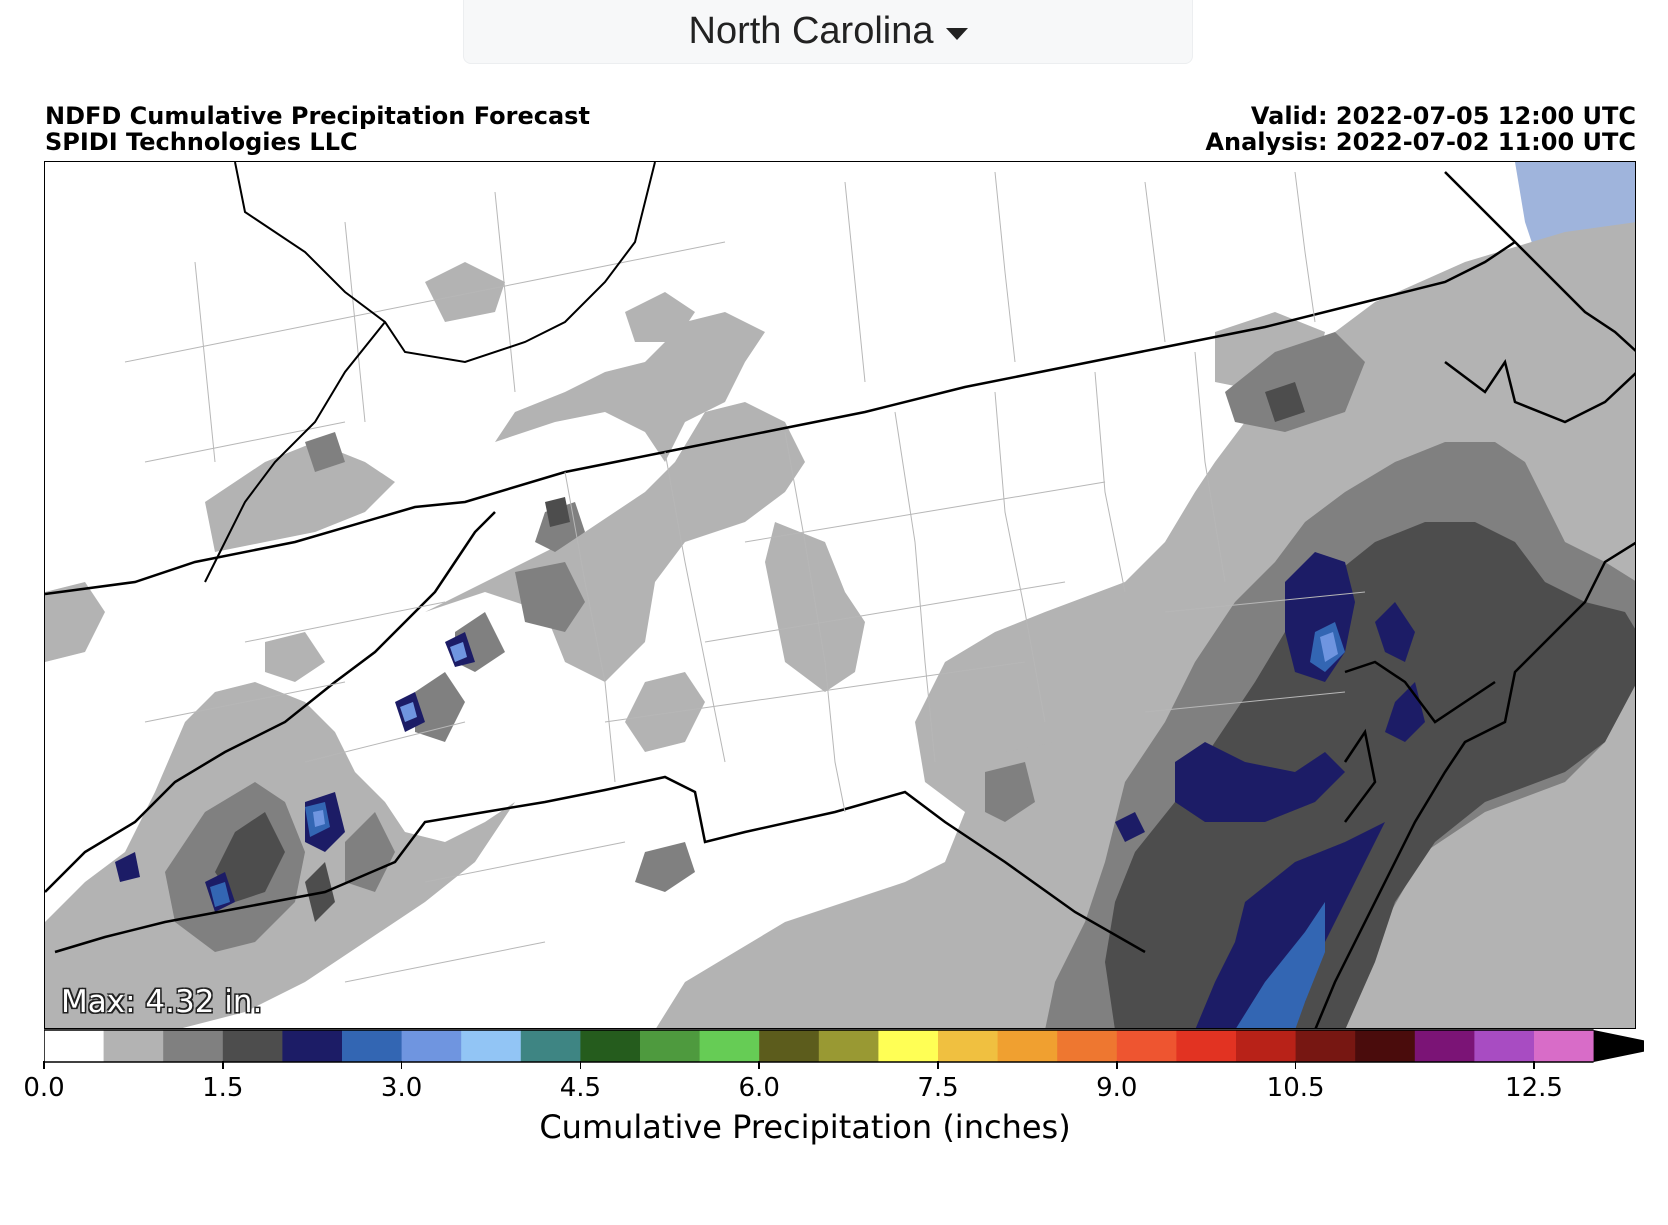  What do you see at coordinates (401, 1088) in the screenshot?
I see `colorbar-tick-label: 3.0` at bounding box center [401, 1088].